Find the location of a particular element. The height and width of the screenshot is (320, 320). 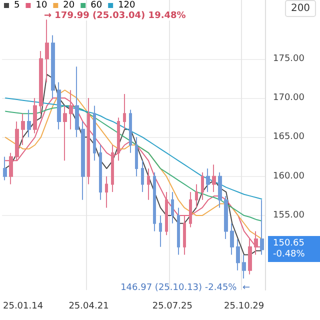

y-tick-label: 165.00 is located at coordinates (289, 137).